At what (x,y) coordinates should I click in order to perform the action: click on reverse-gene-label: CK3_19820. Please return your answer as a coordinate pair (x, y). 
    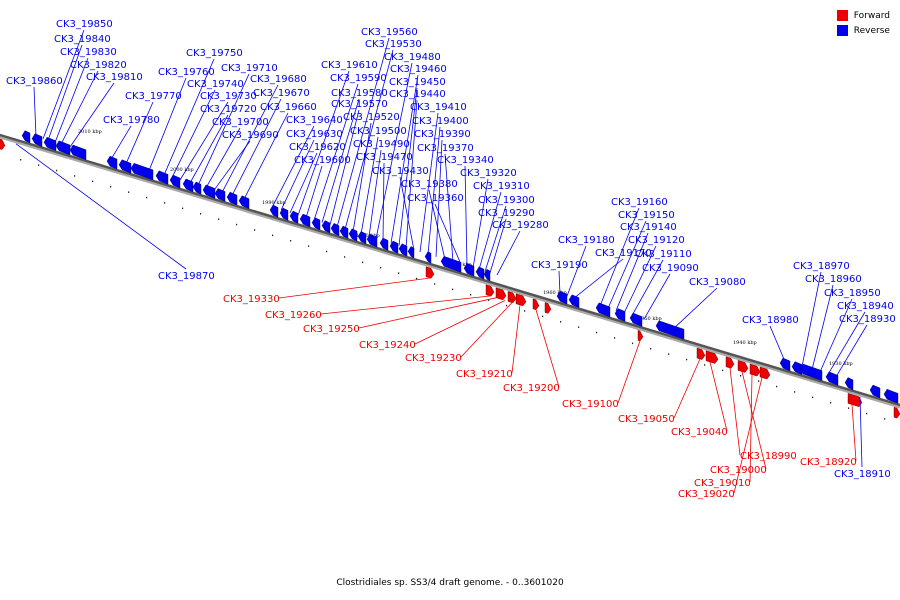
    Looking at the image, I should click on (98, 65).